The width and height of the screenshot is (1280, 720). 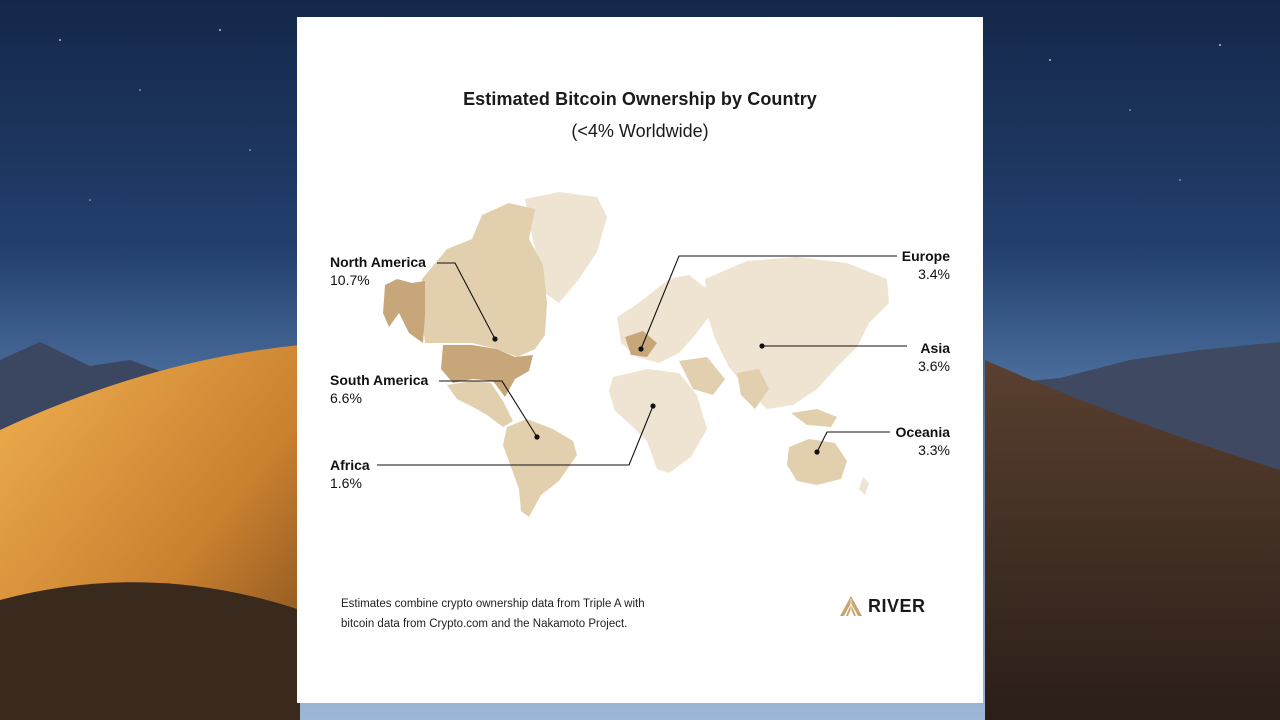 What do you see at coordinates (350, 280) in the screenshot?
I see `region-value: 10.7%` at bounding box center [350, 280].